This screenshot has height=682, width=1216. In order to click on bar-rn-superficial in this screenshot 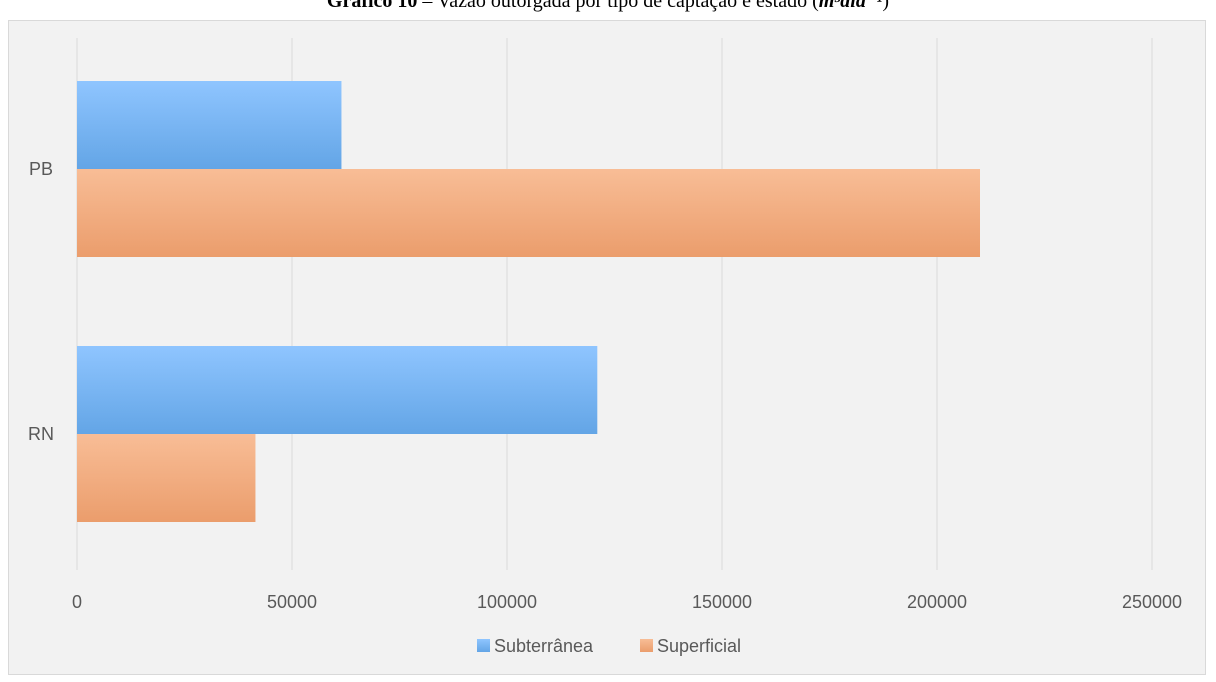, I will do `click(166, 478)`.